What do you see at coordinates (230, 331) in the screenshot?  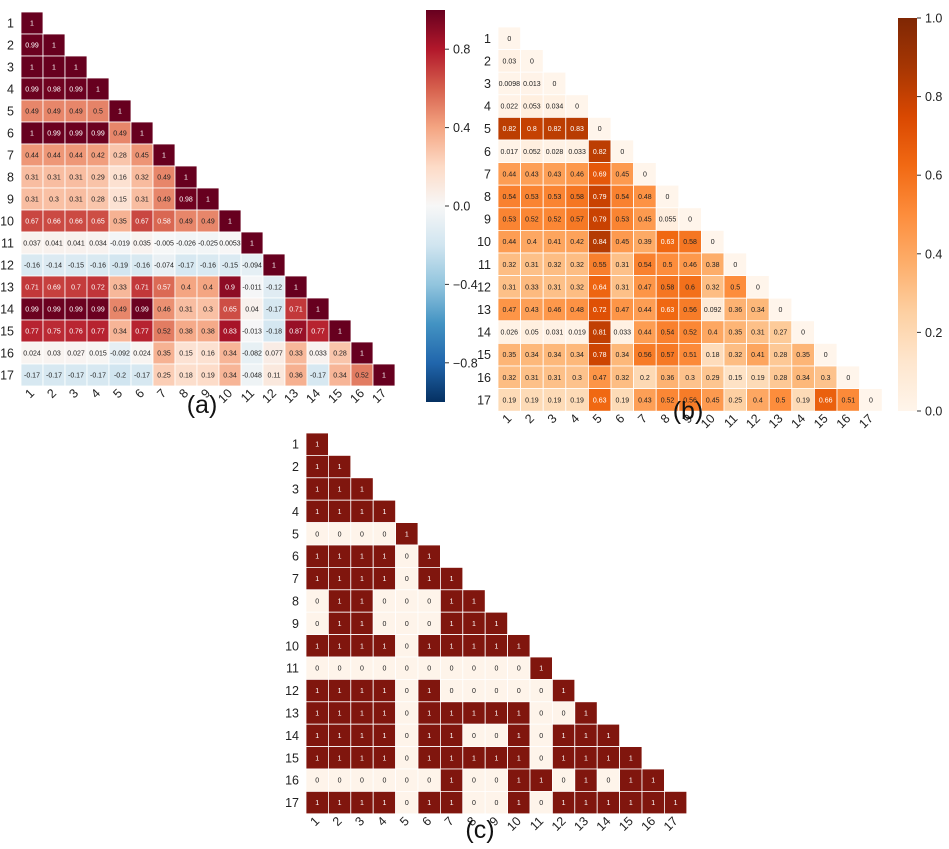 I see `cell-label: 0.83` at bounding box center [230, 331].